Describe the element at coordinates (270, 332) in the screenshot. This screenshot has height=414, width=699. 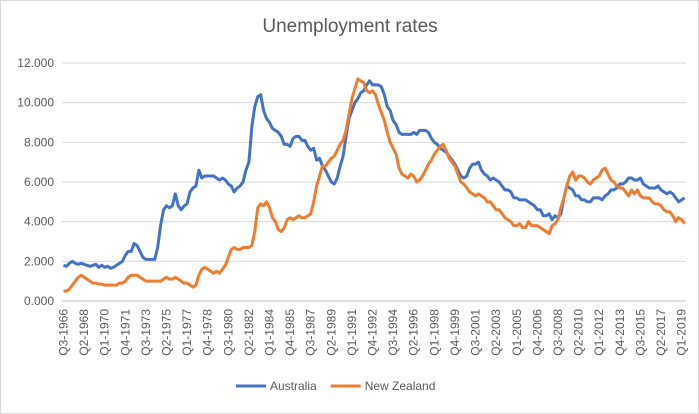
I see `x-tick-label: Q1-1984` at that location.